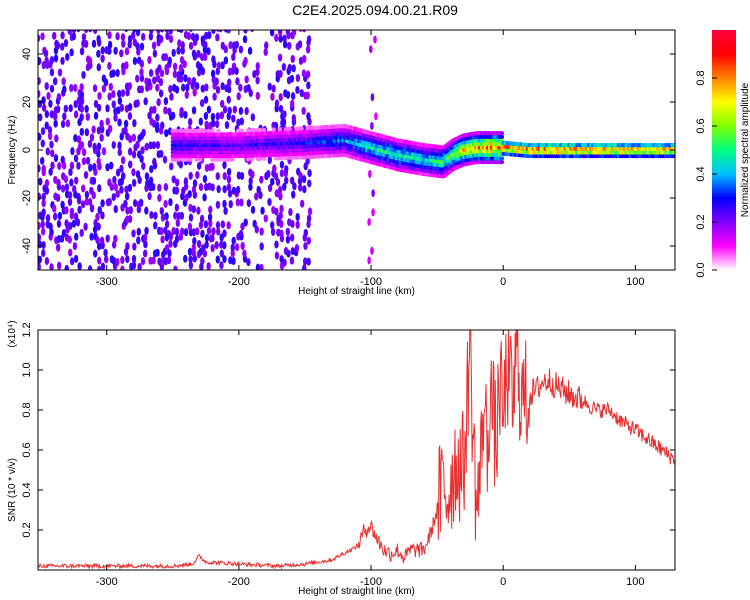  What do you see at coordinates (27, 102) in the screenshot?
I see `y-tick-label: 20` at bounding box center [27, 102].